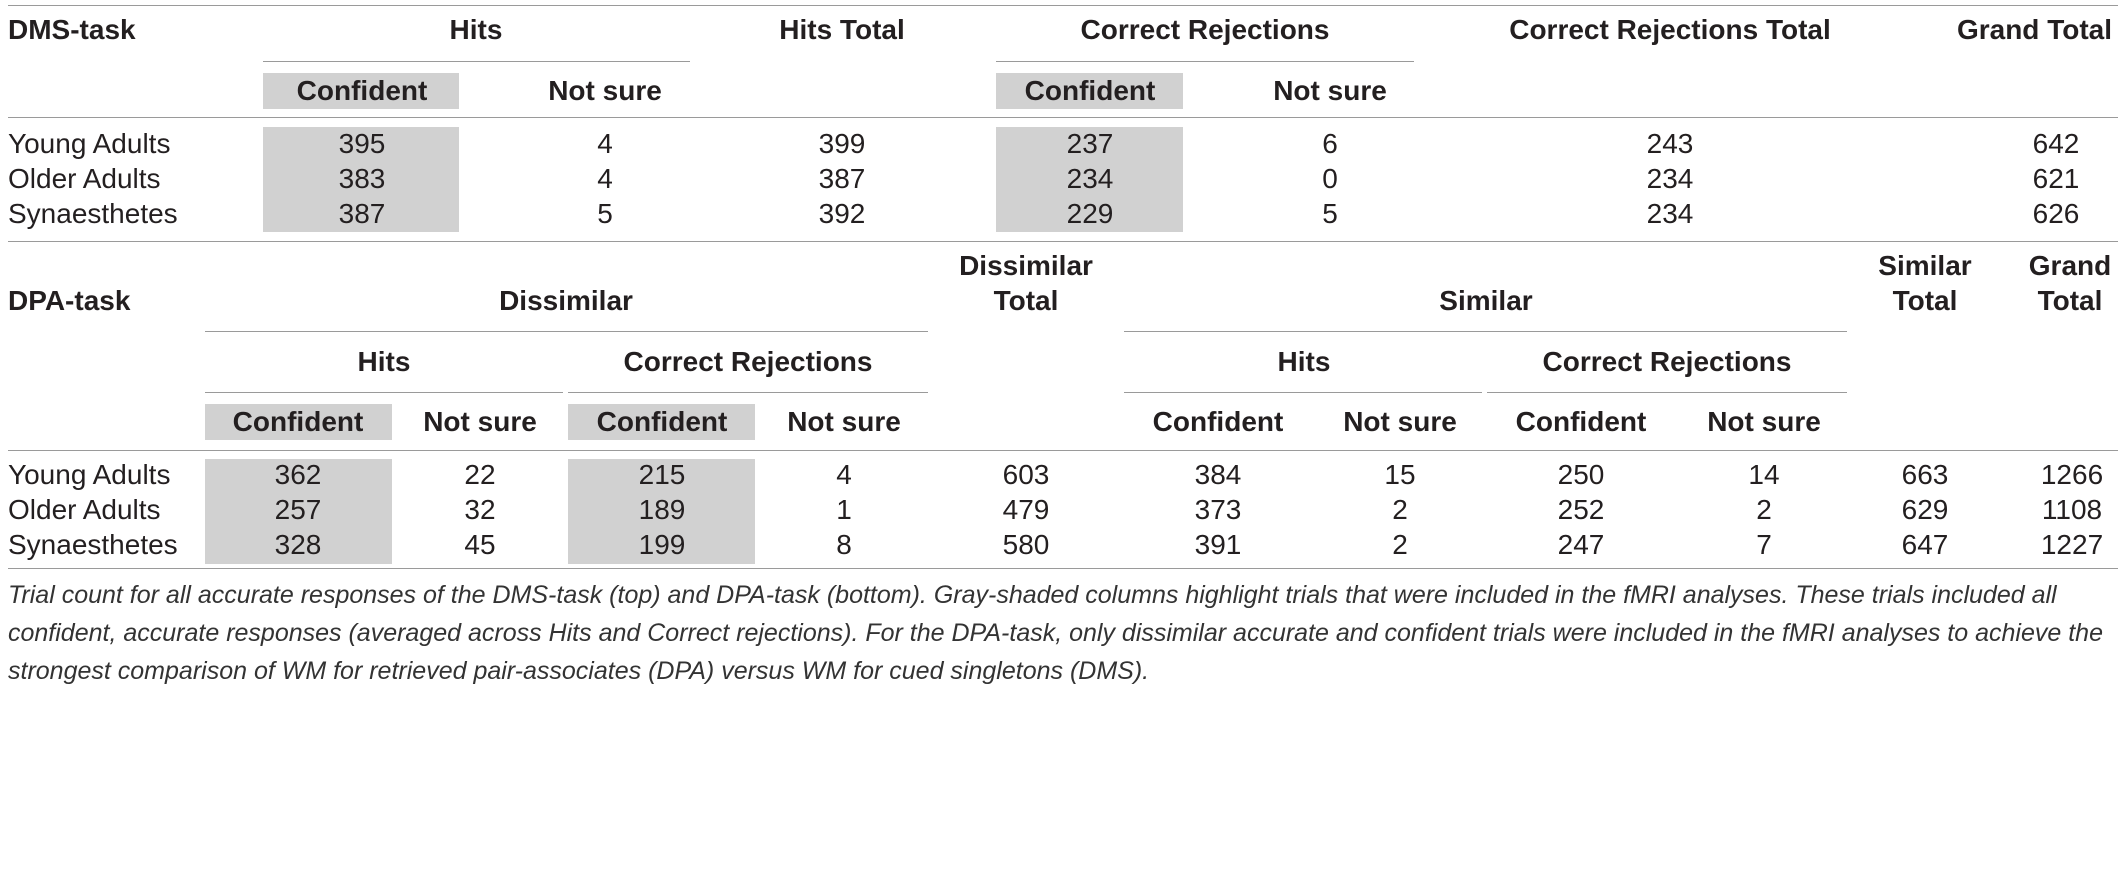 The width and height of the screenshot is (2118, 895). I want to click on dms-cell-cr-not-sure: 5, so click(1330, 213).